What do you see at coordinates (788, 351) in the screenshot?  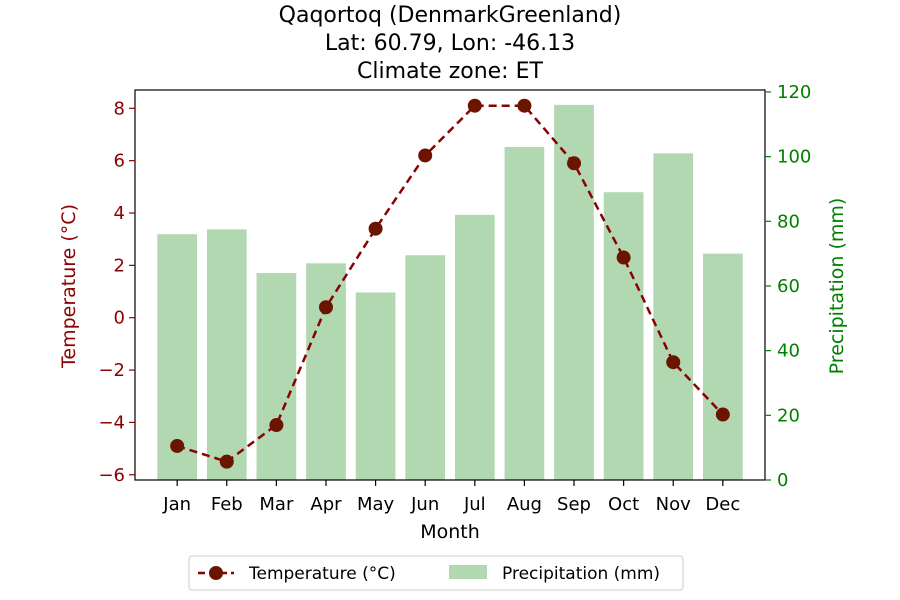 I see `right-tick-label: 40` at bounding box center [788, 351].